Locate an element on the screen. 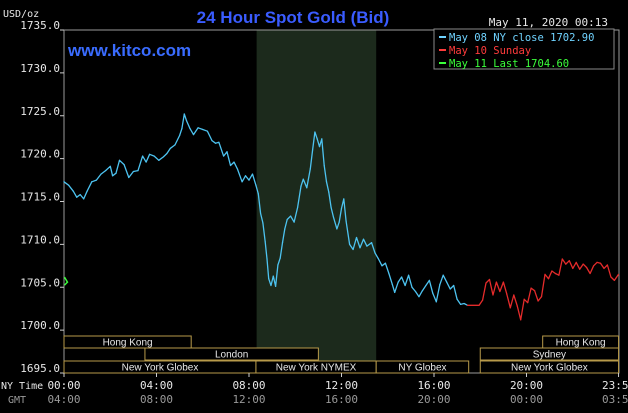 This screenshot has height=413, width=628. legend-entry: May 11 Last 1704.60 is located at coordinates (509, 64).